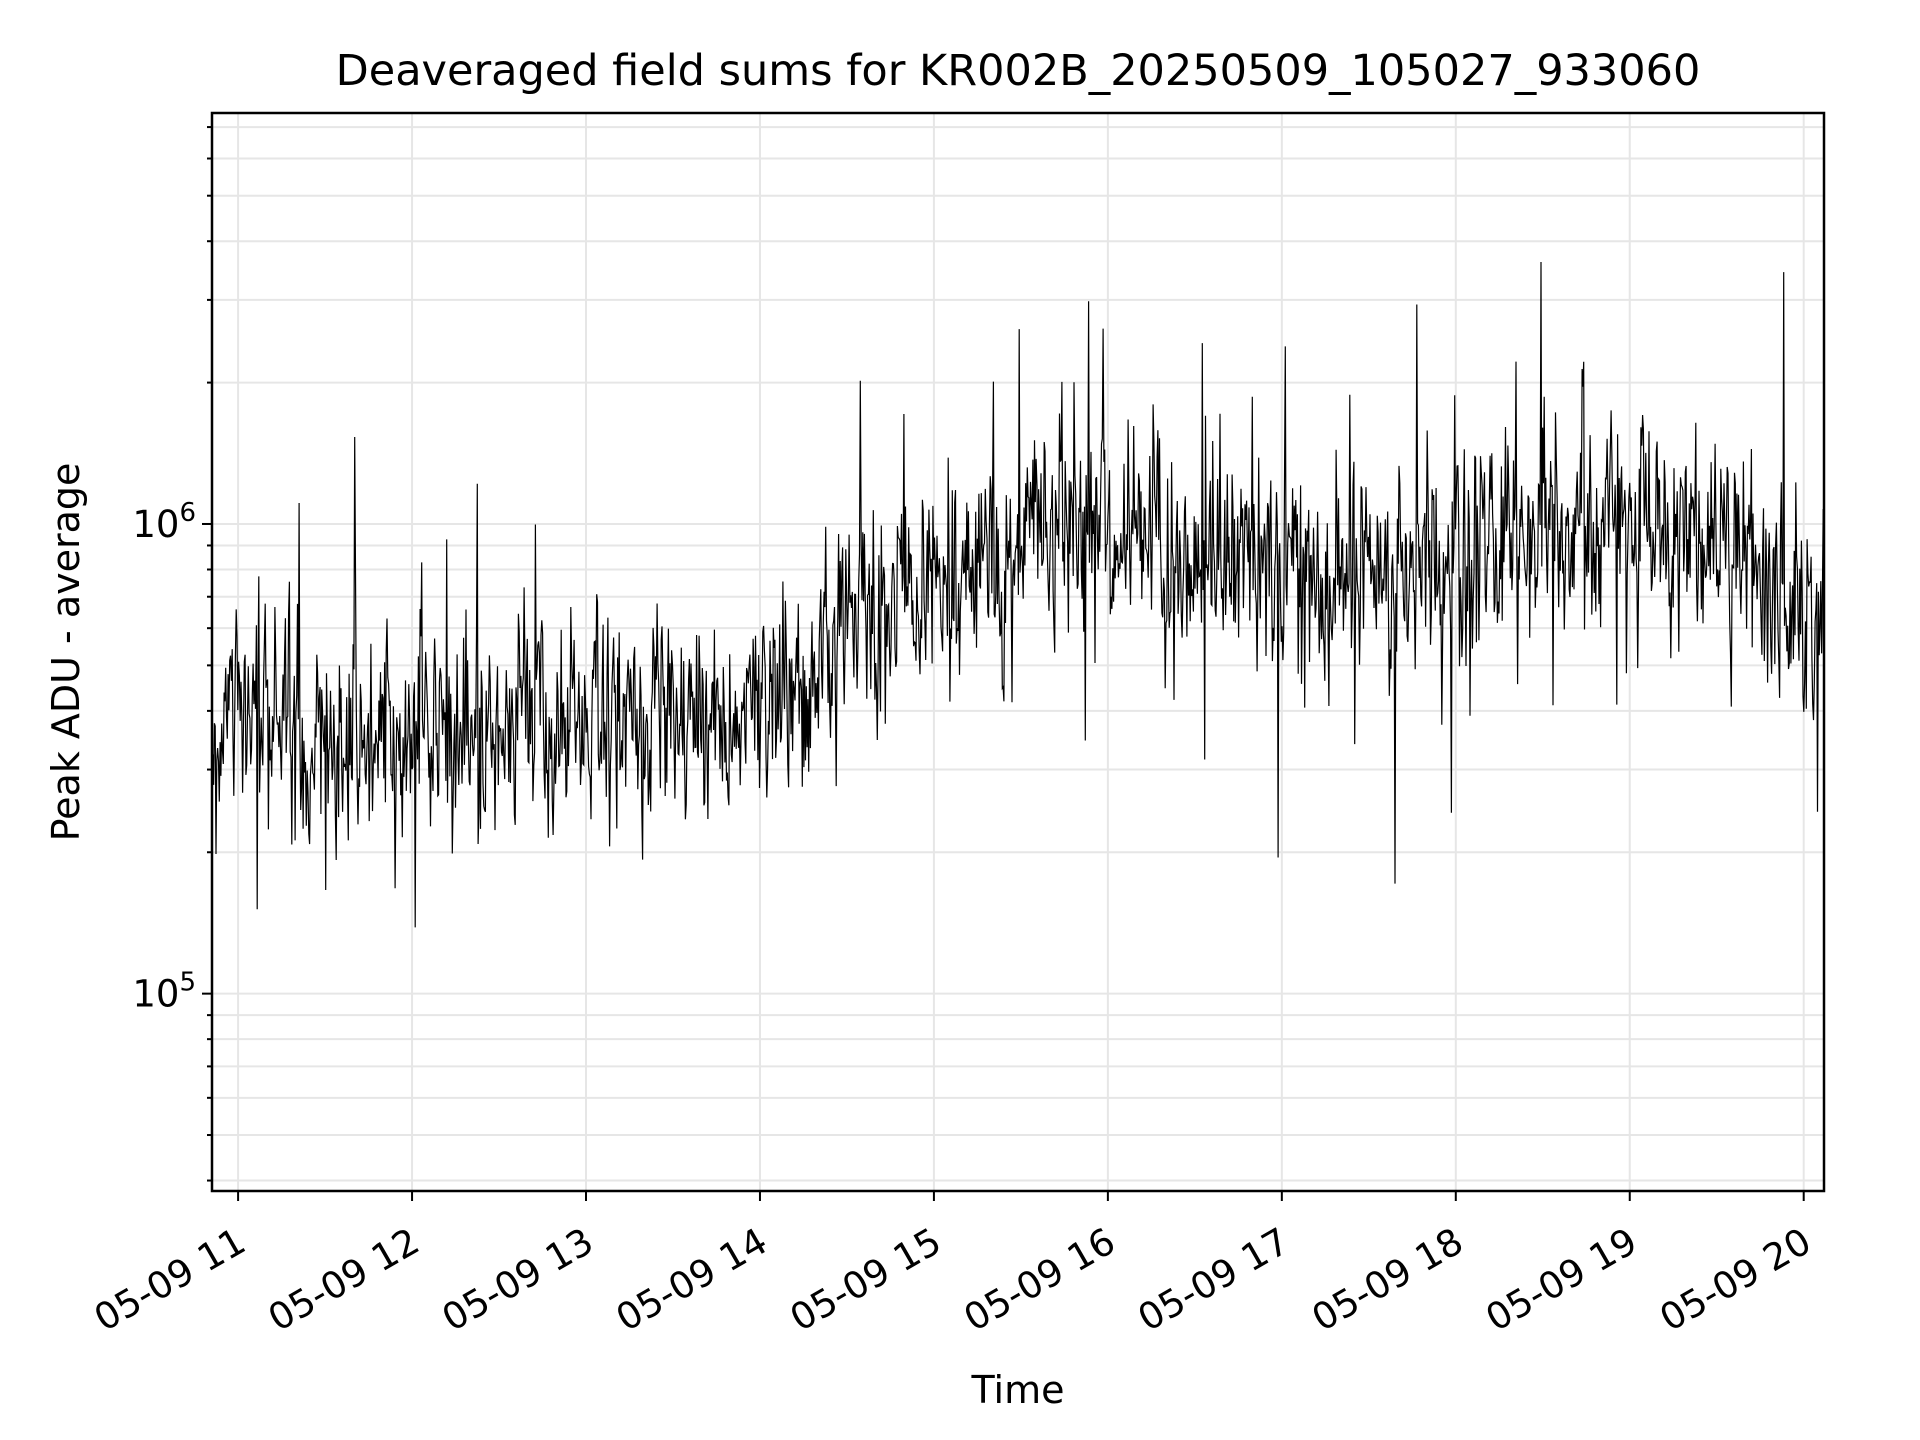 Image resolution: width=1920 pixels, height=1440 pixels. What do you see at coordinates (1562, 1280) in the screenshot?
I see `x-tick-label: 05-09 19` at bounding box center [1562, 1280].